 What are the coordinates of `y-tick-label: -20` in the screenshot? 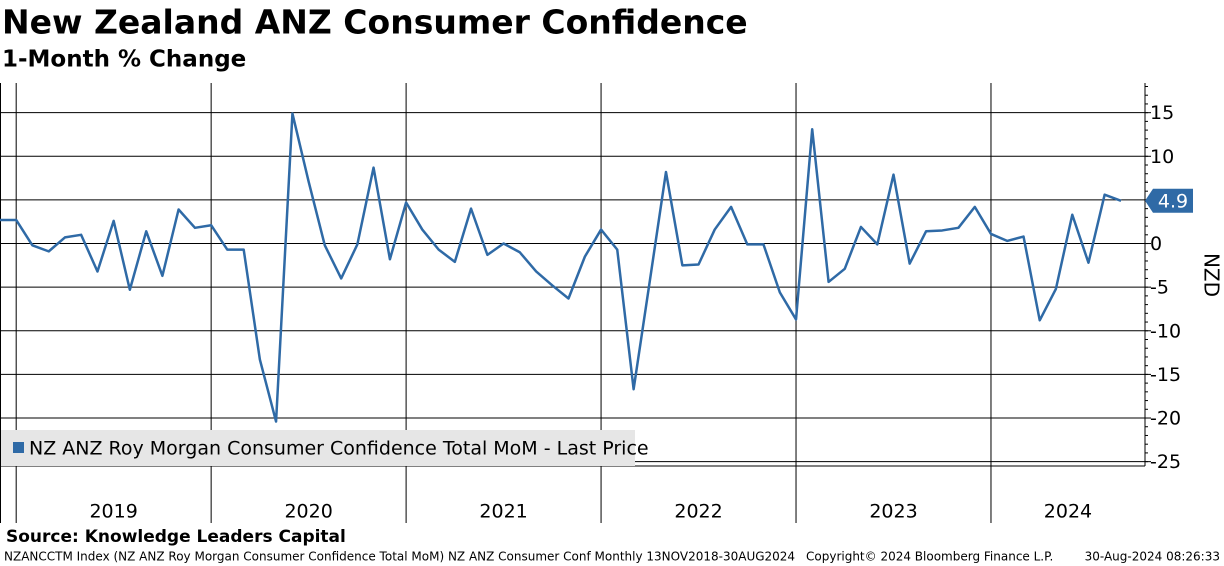 It's located at (1165, 419).